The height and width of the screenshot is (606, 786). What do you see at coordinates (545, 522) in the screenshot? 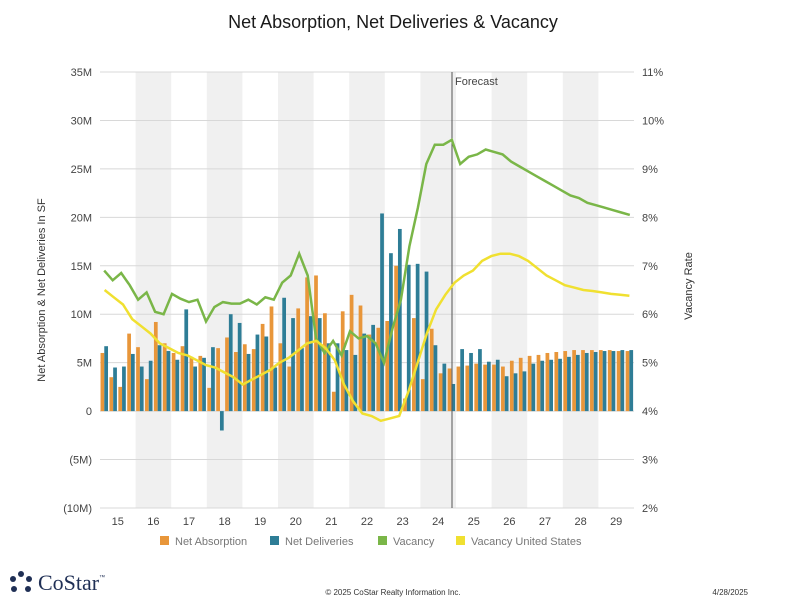
I see `x-tick-label: 27` at bounding box center [545, 522].